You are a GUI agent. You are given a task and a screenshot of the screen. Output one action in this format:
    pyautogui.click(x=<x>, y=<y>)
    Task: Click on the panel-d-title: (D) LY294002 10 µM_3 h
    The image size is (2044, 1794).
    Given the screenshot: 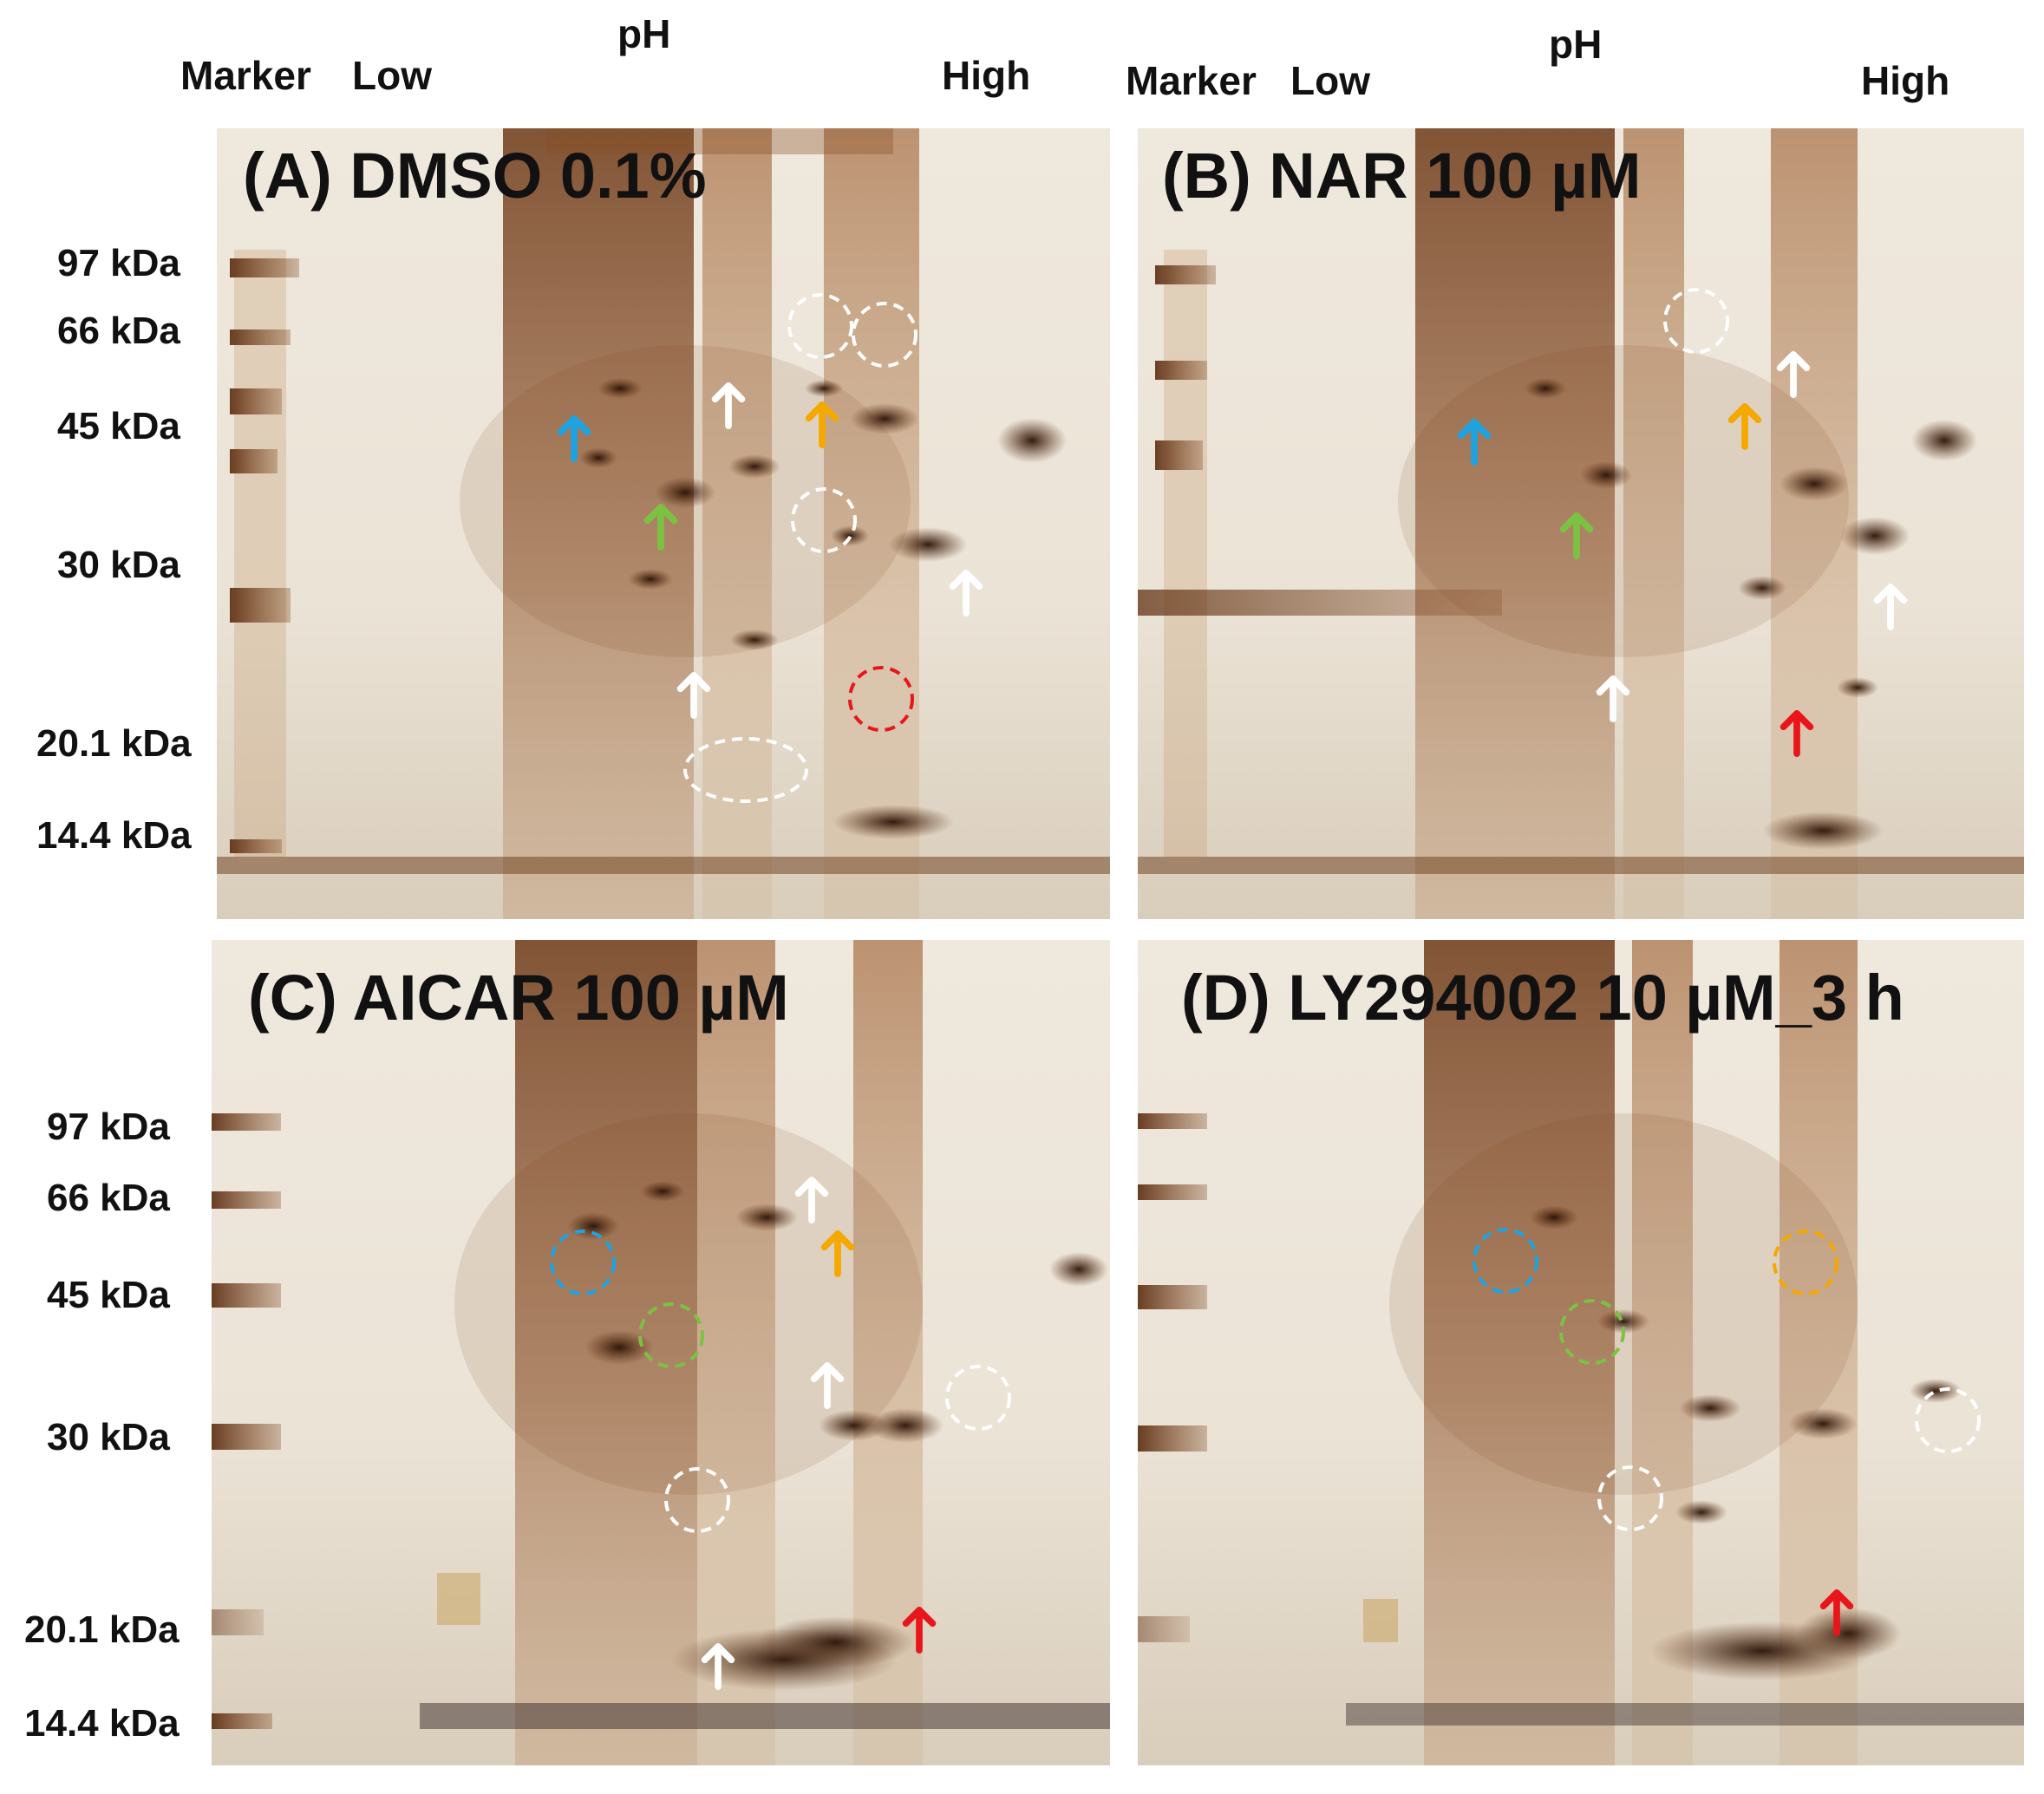 What is the action you would take?
    pyautogui.click(x=1543, y=998)
    